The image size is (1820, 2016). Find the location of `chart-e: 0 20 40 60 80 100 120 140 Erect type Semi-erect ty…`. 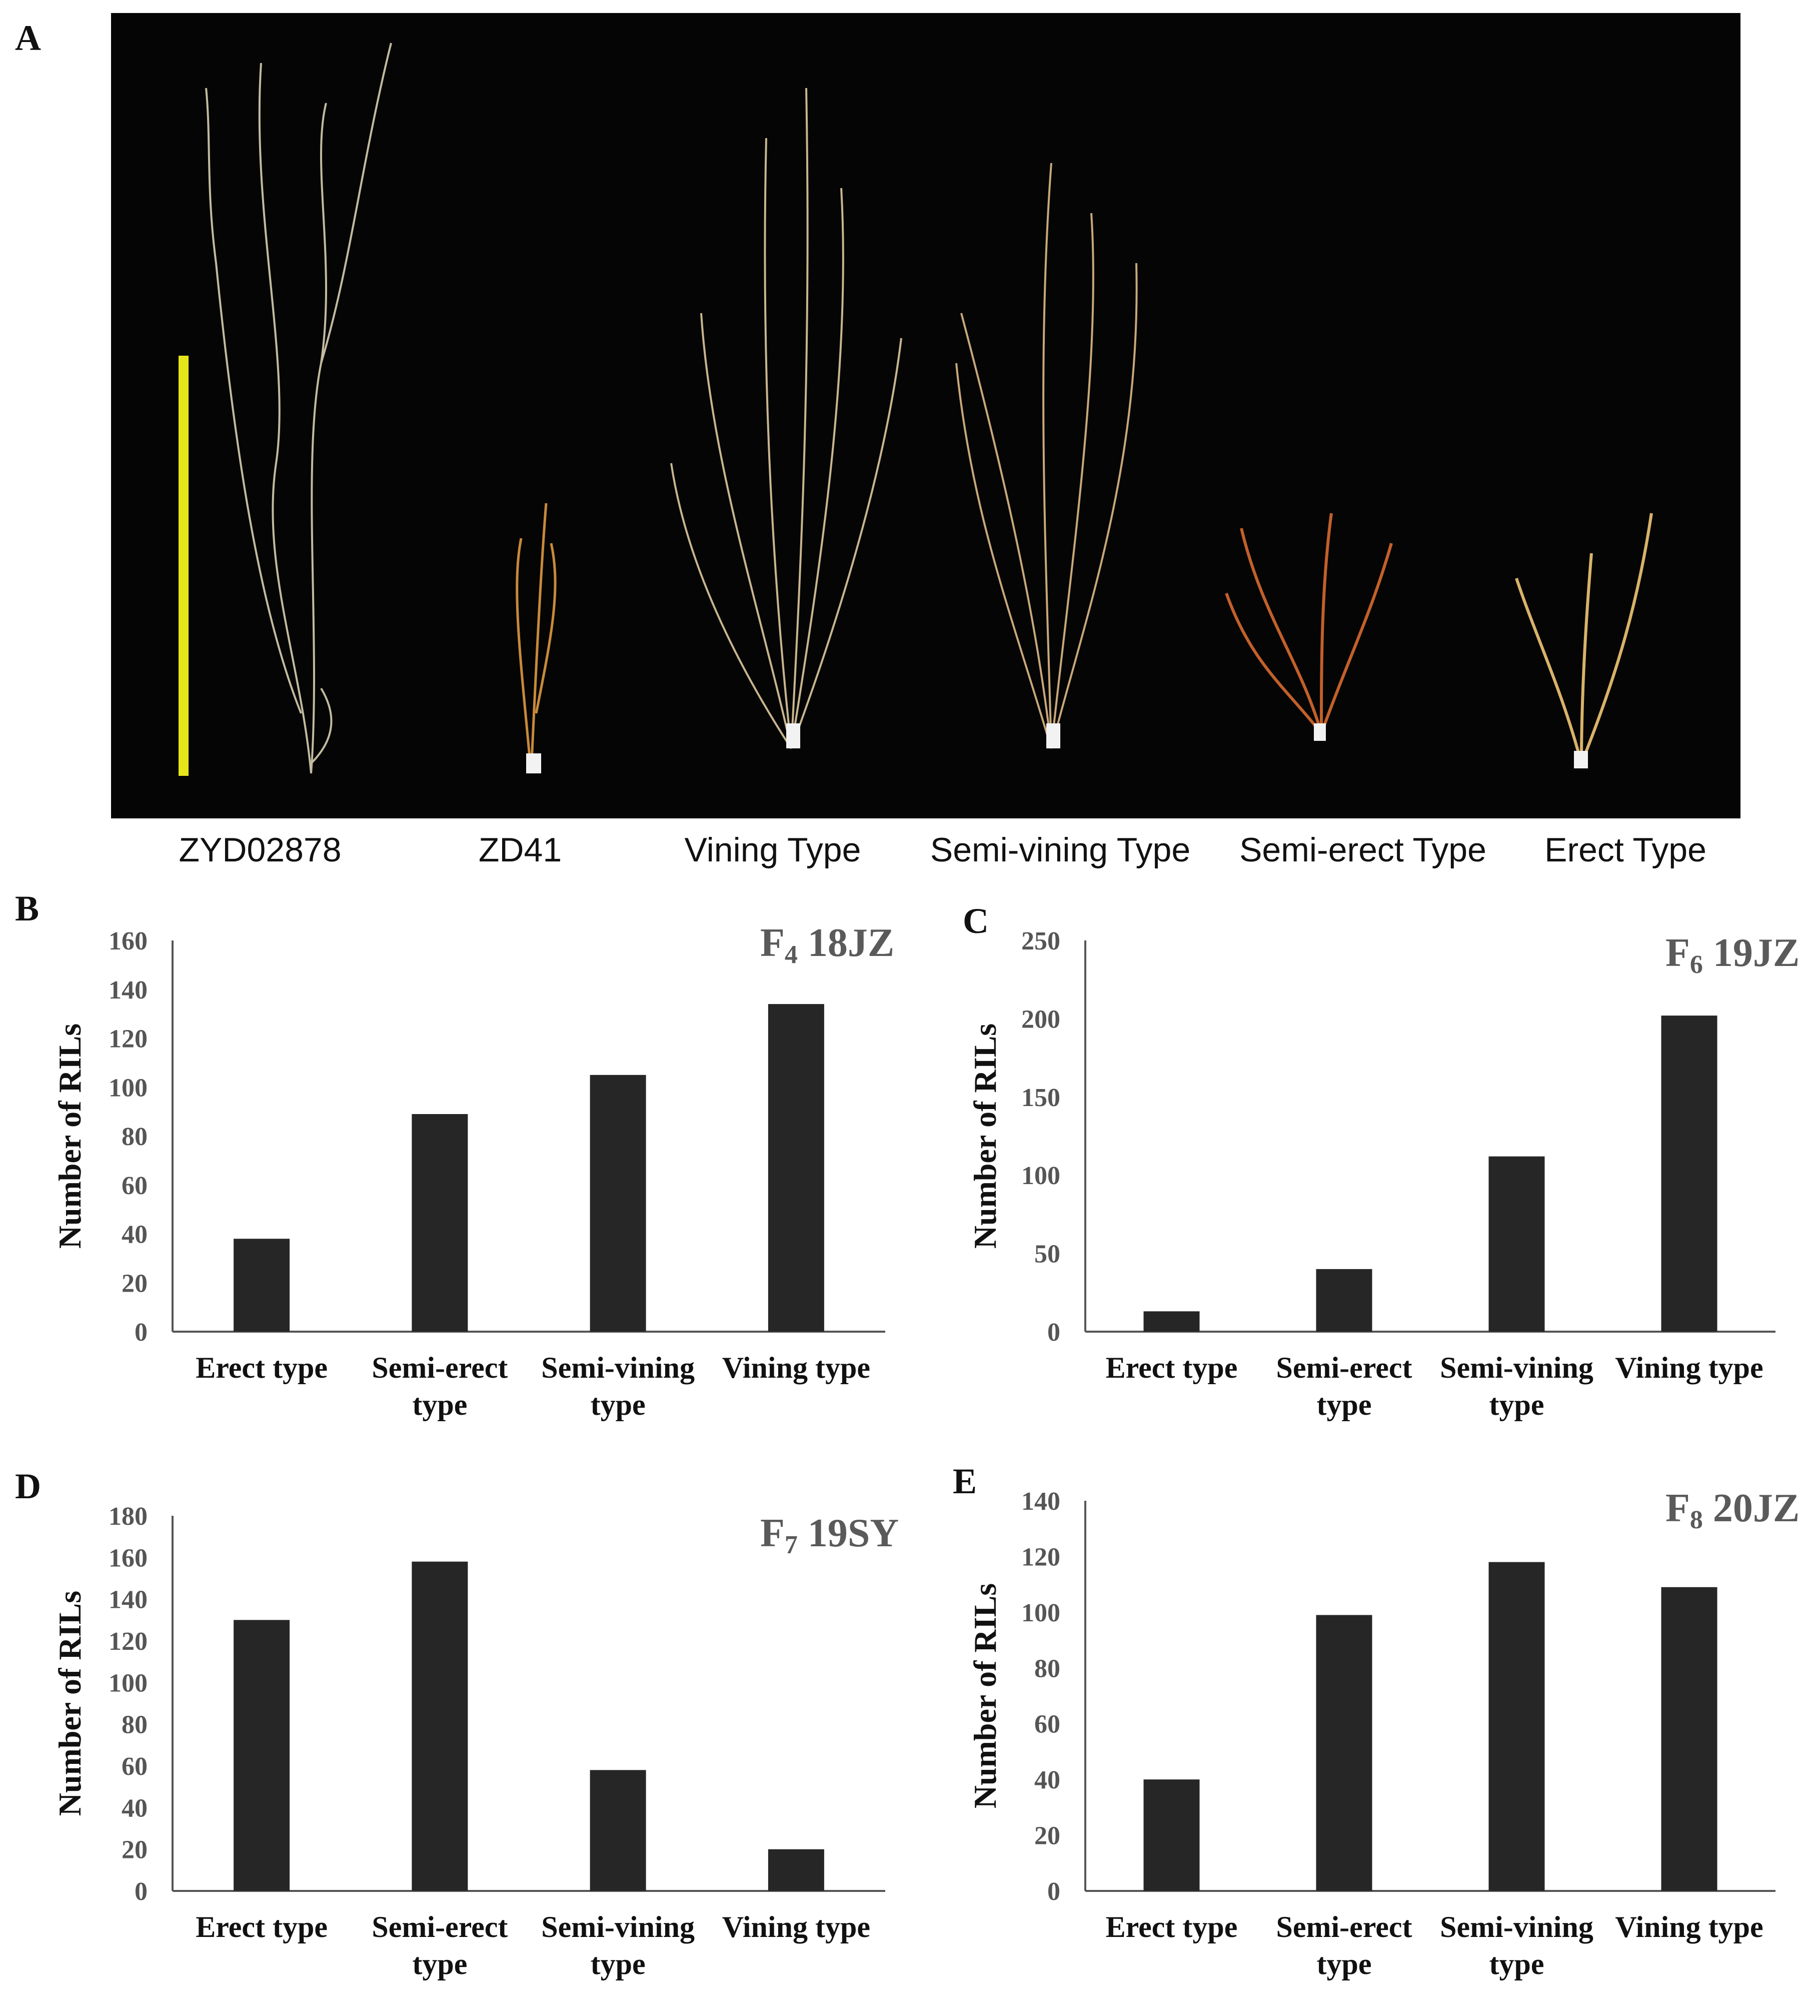

chart-e: 0 20 40 60 80 100 120 140 Erect type Semi-erect ty… is located at coordinates (1360, 1746).